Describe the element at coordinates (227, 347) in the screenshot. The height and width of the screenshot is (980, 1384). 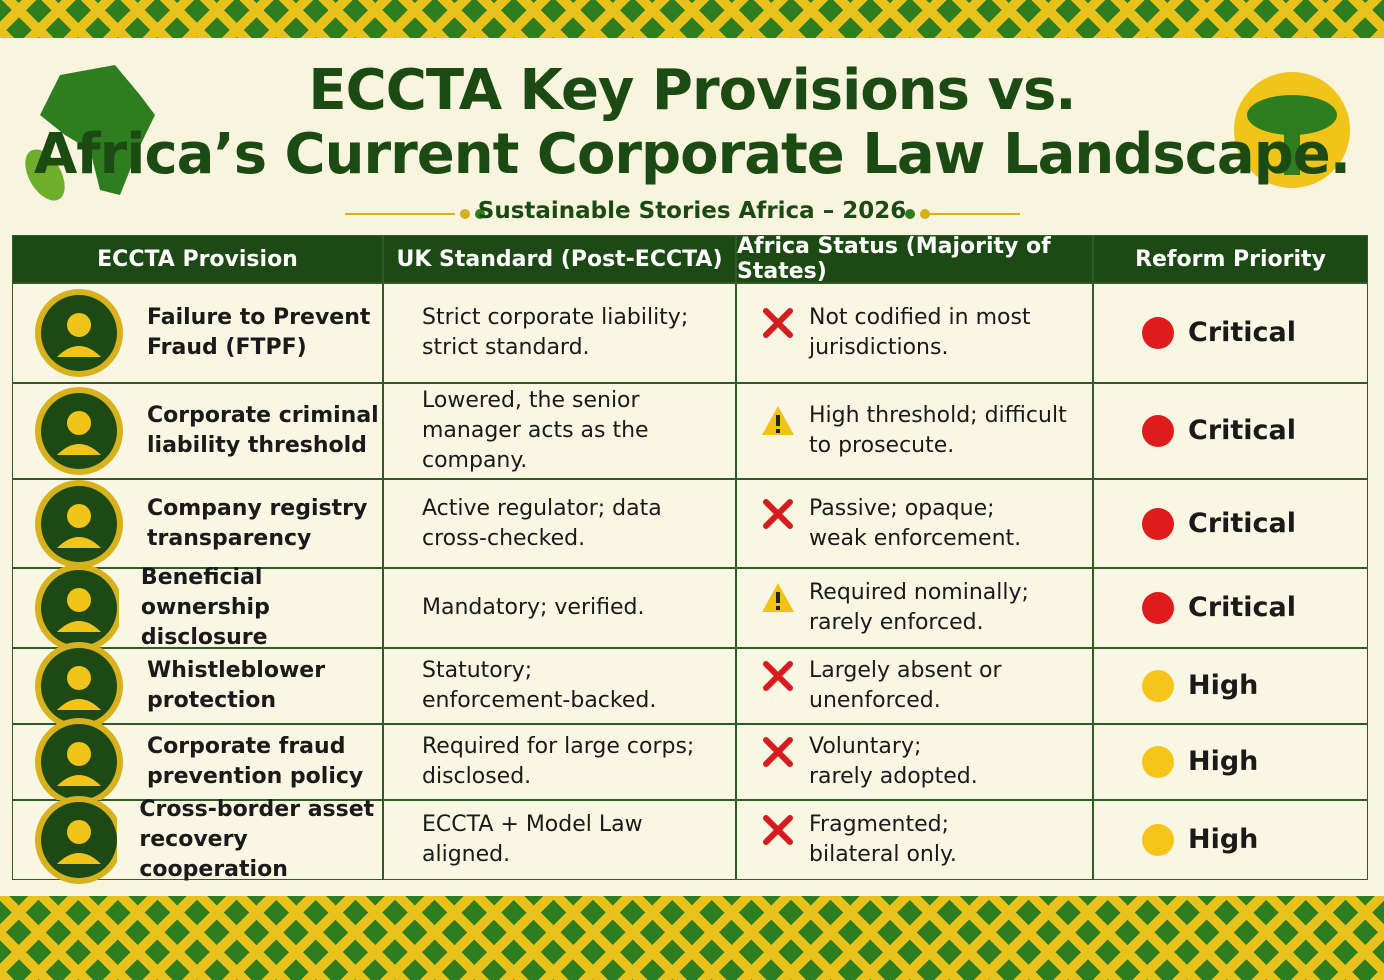
I see `text-line: Fraud (FTPF)` at that location.